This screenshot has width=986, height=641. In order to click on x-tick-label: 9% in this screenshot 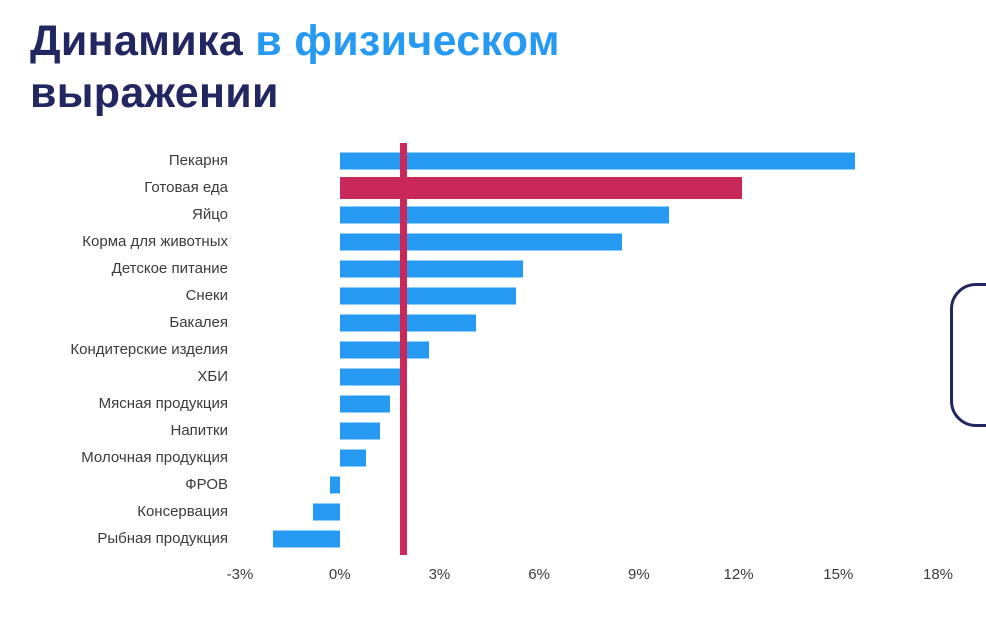, I will do `click(639, 575)`.